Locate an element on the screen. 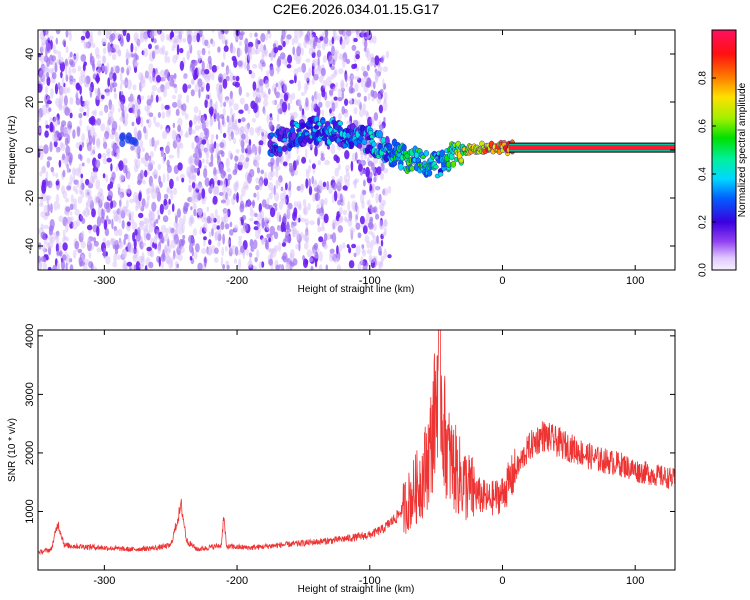 Image resolution: width=750 pixels, height=600 pixels. colorbar-tick-label: 0.8 is located at coordinates (703, 78).